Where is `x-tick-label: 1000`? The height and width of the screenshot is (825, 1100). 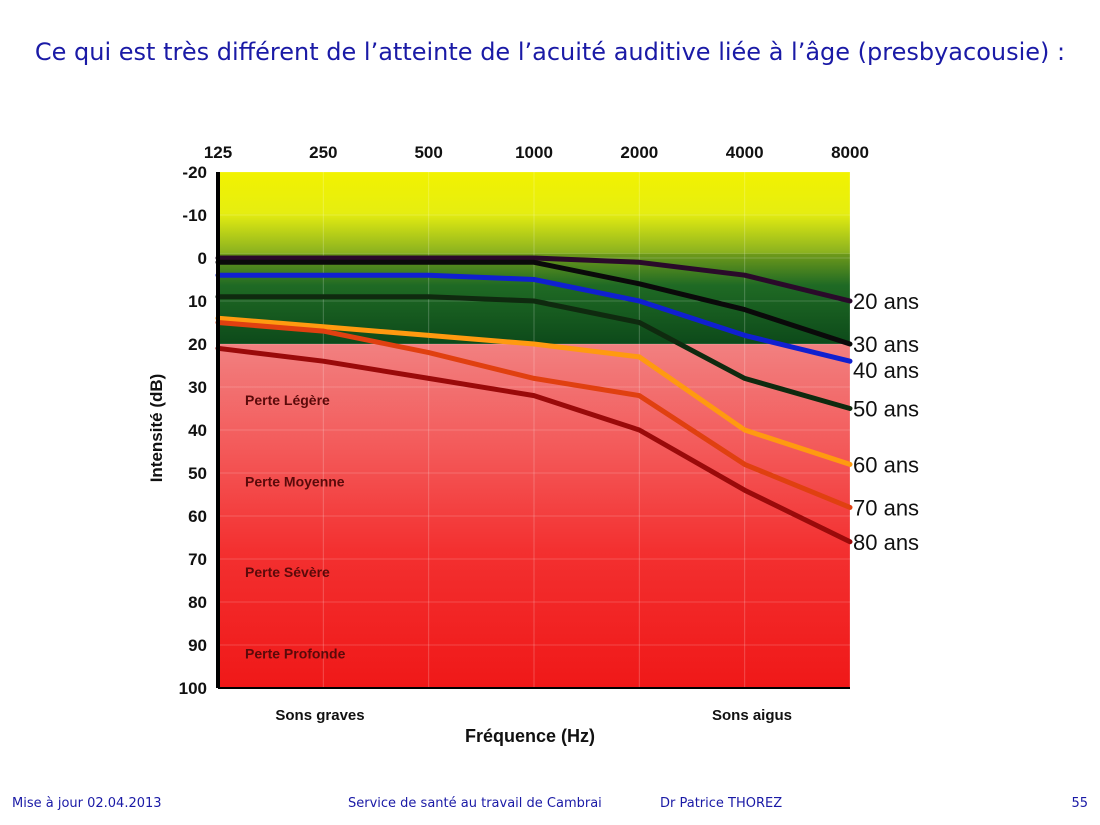 x-tick-label: 1000 is located at coordinates (534, 152).